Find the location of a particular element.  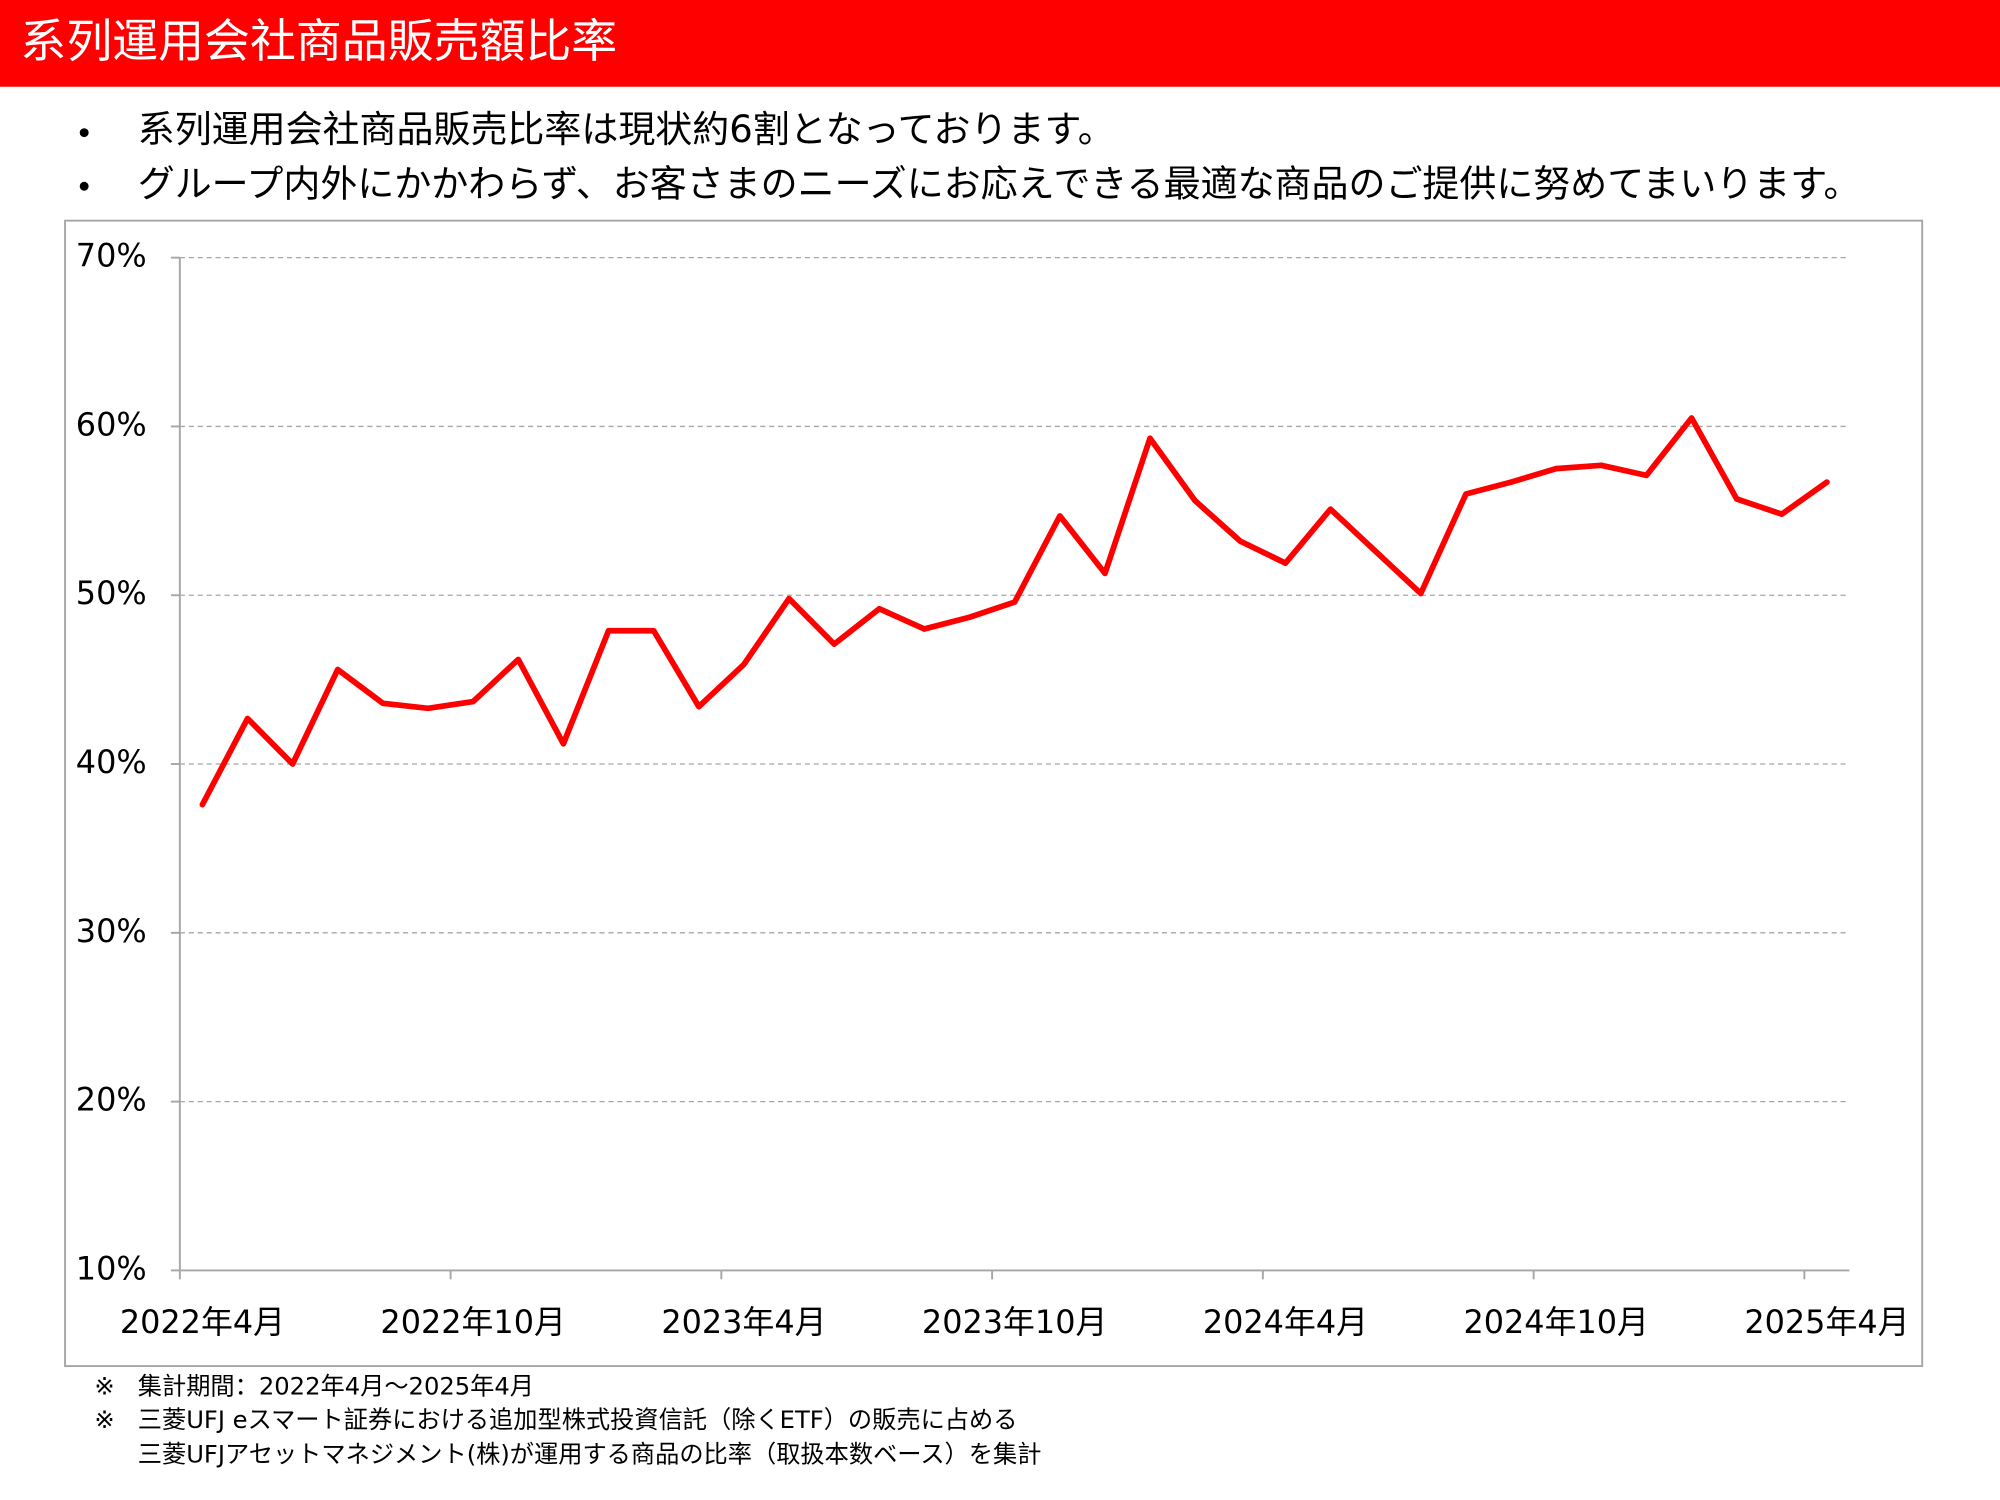

y-tick-label: 70% is located at coordinates (111, 256).